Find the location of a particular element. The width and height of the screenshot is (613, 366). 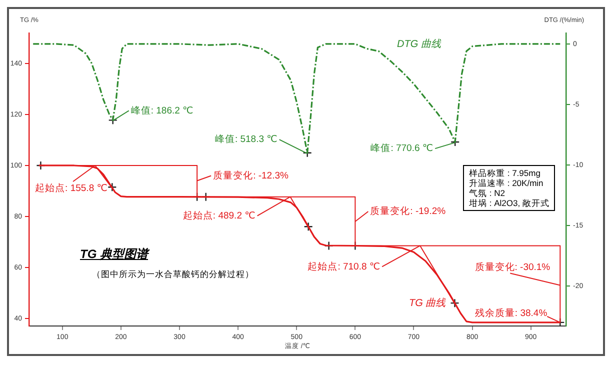

annotation: 气氛 : N2 is located at coordinates (487, 193).